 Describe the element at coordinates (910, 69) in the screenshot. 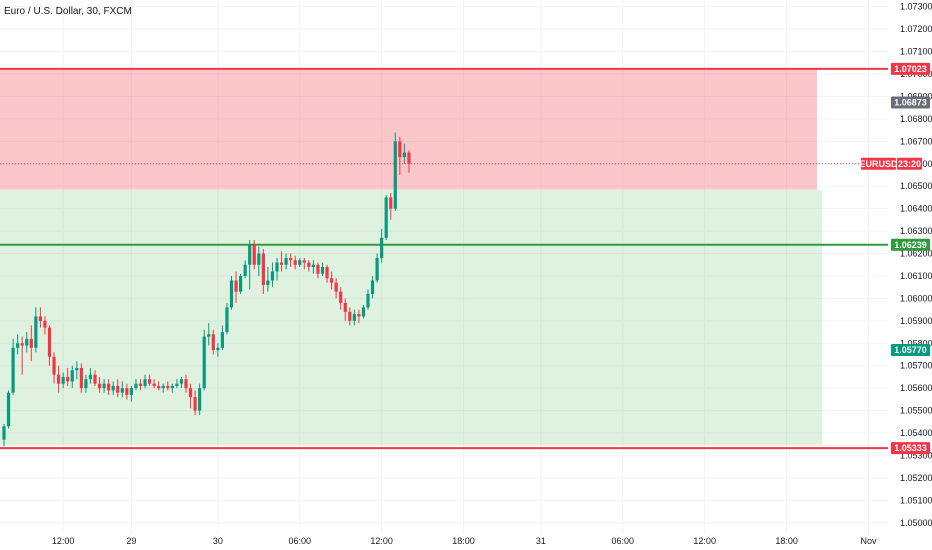

I see `level-badge-red-text: 1.07023` at that location.